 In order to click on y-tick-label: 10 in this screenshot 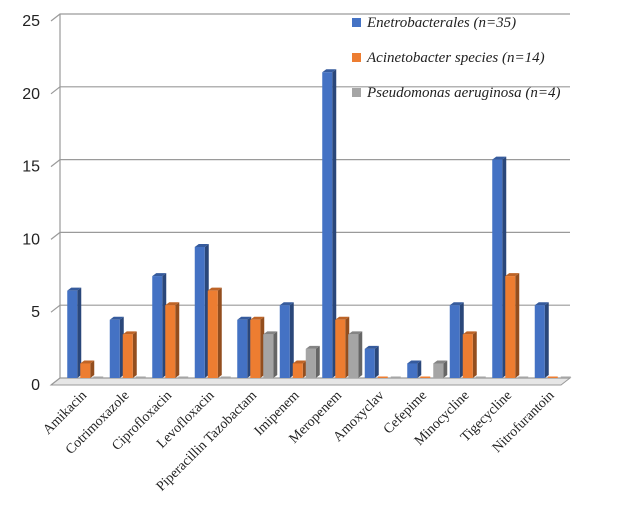, I will do `click(31, 239)`.